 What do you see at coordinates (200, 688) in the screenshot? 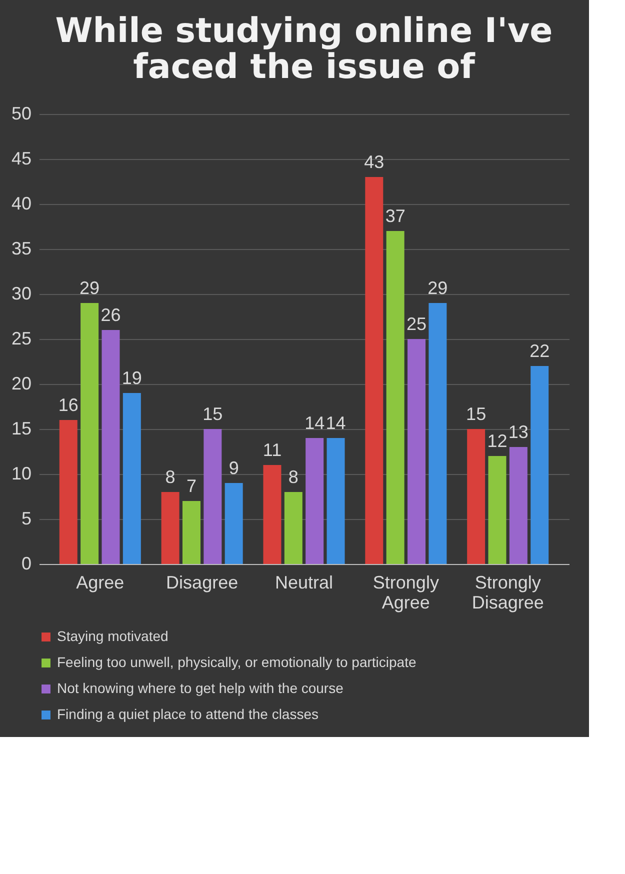
I see `legend-label: Not knowing where to get help with the course` at bounding box center [200, 688].